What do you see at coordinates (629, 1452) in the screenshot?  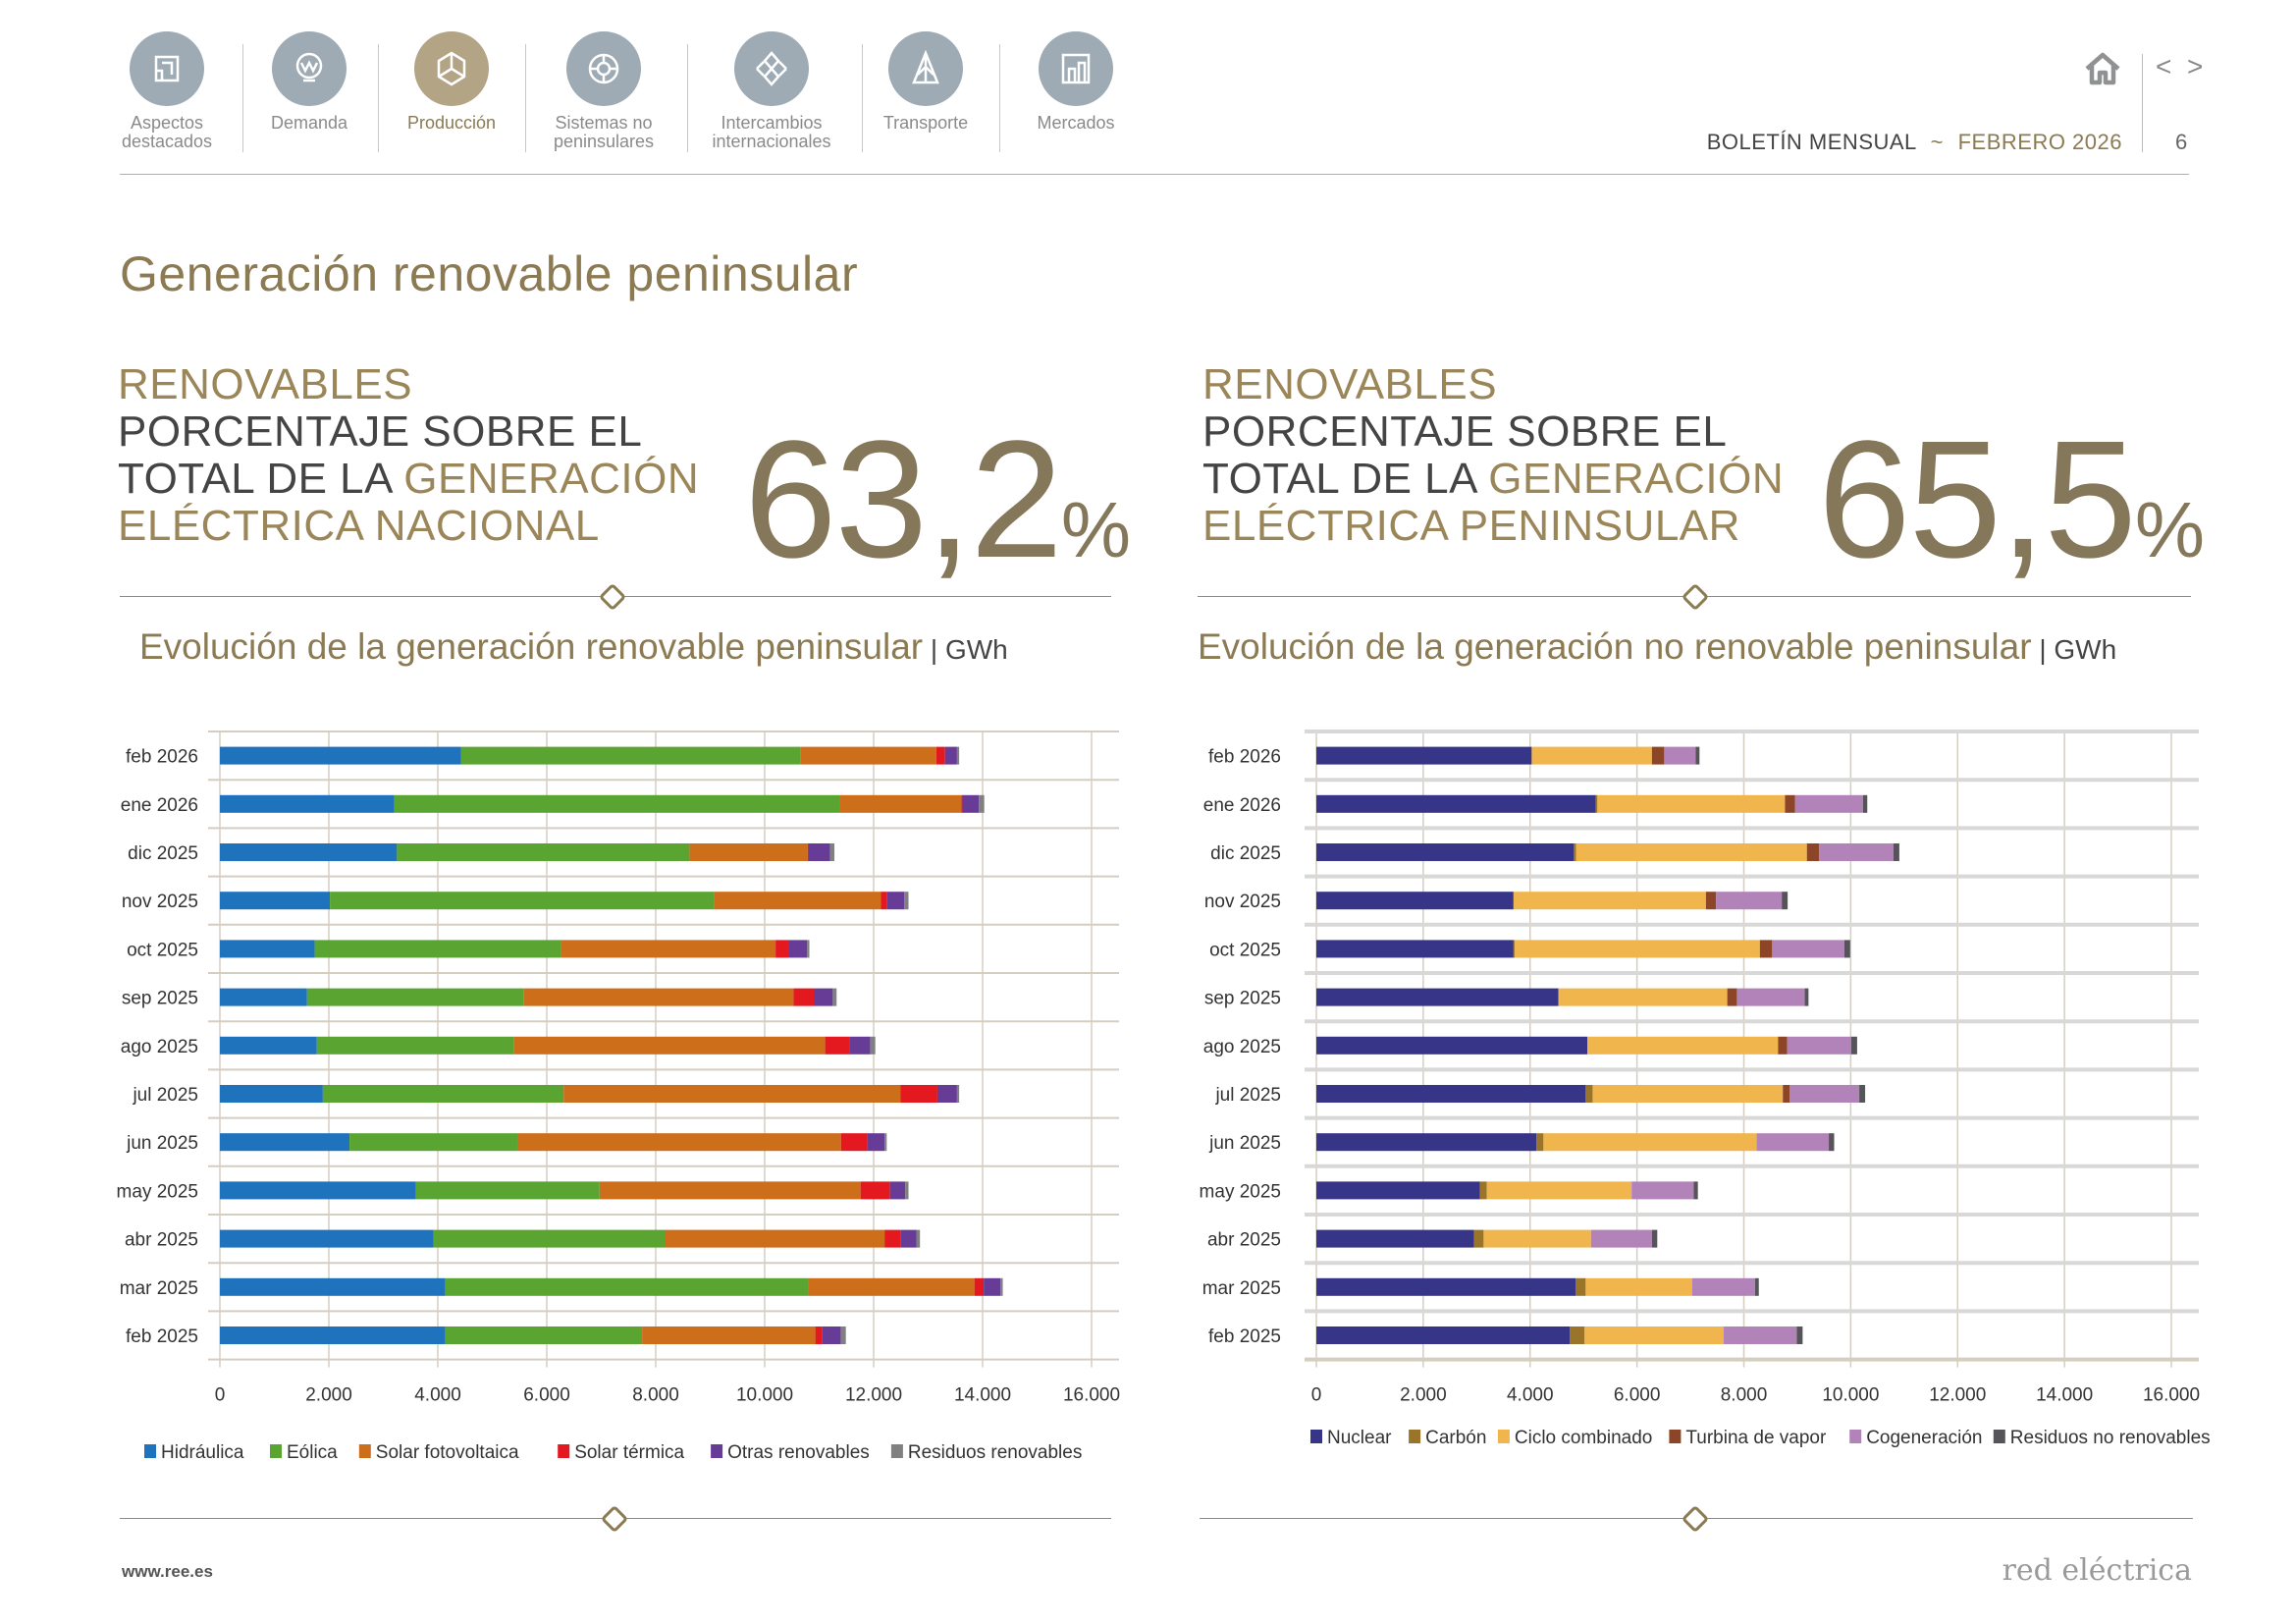 I see `legend-label: Solar térmica` at bounding box center [629, 1452].